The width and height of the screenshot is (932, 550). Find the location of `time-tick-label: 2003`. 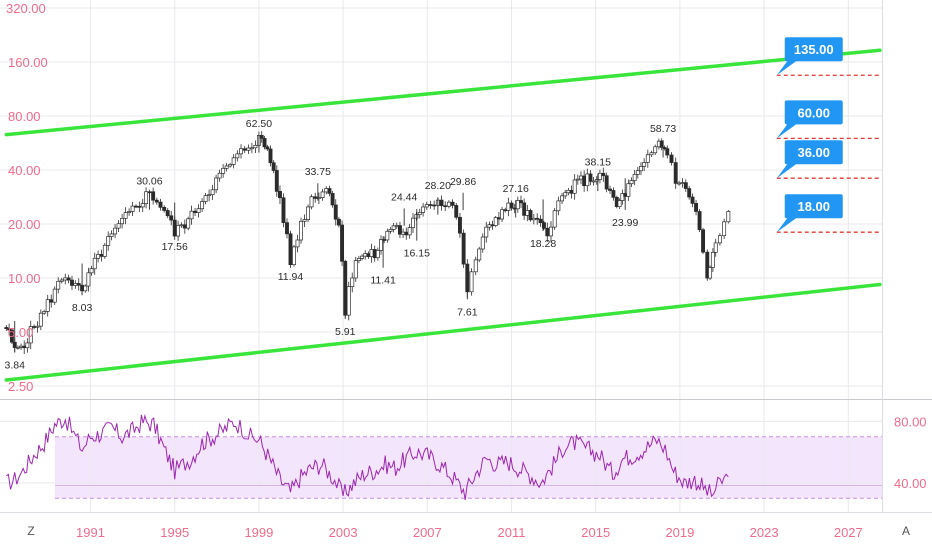

time-tick-label: 2003 is located at coordinates (343, 532).